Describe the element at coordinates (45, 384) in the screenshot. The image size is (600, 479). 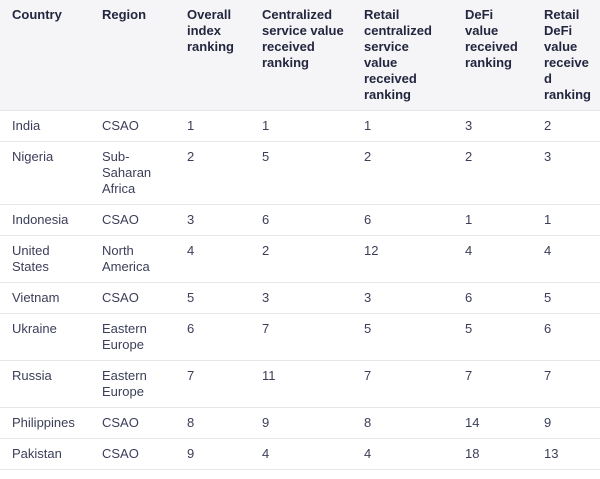
I see `table-cell: Russia` at that location.